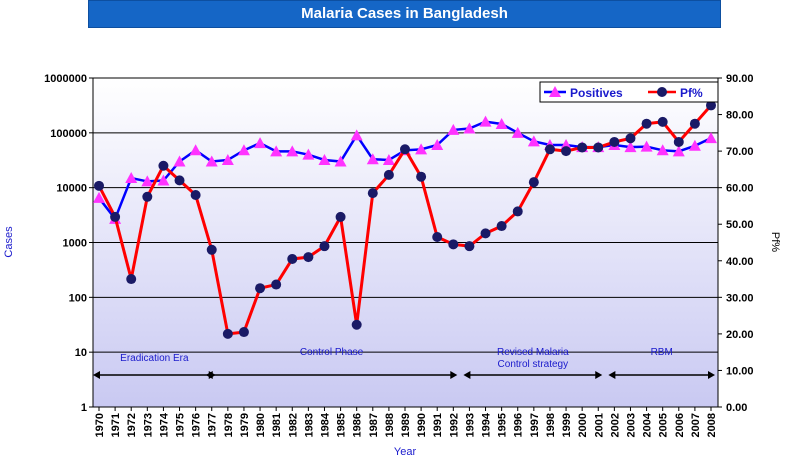 The width and height of the screenshot is (787, 459). What do you see at coordinates (65, 79) in the screenshot?
I see `y-tick-label: 1000000` at bounding box center [65, 79].